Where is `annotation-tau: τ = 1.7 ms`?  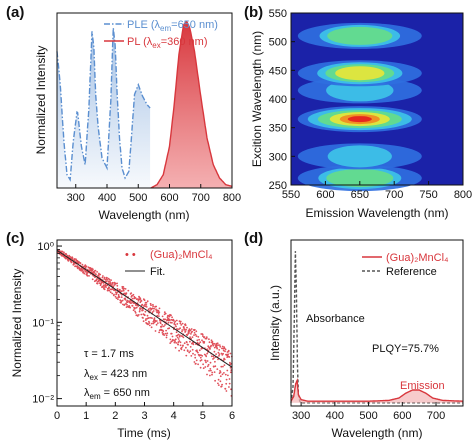
annotation-tau: τ = 1.7 ms is located at coordinates (109, 354).